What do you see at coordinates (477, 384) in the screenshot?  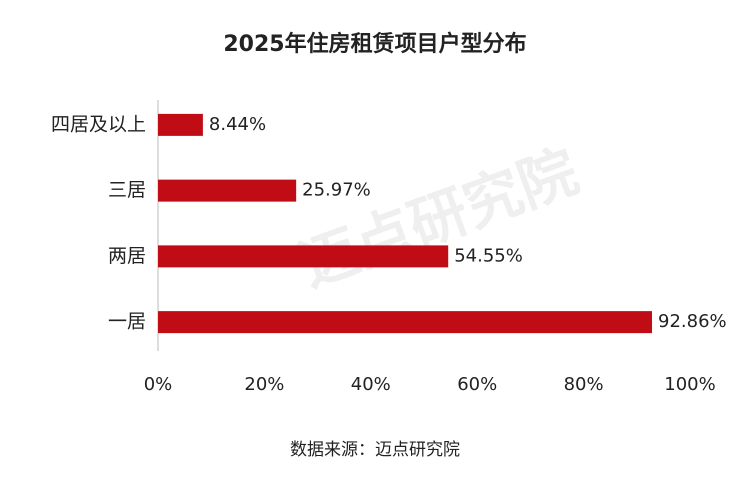 I see `x-tick-label: 60%` at bounding box center [477, 384].